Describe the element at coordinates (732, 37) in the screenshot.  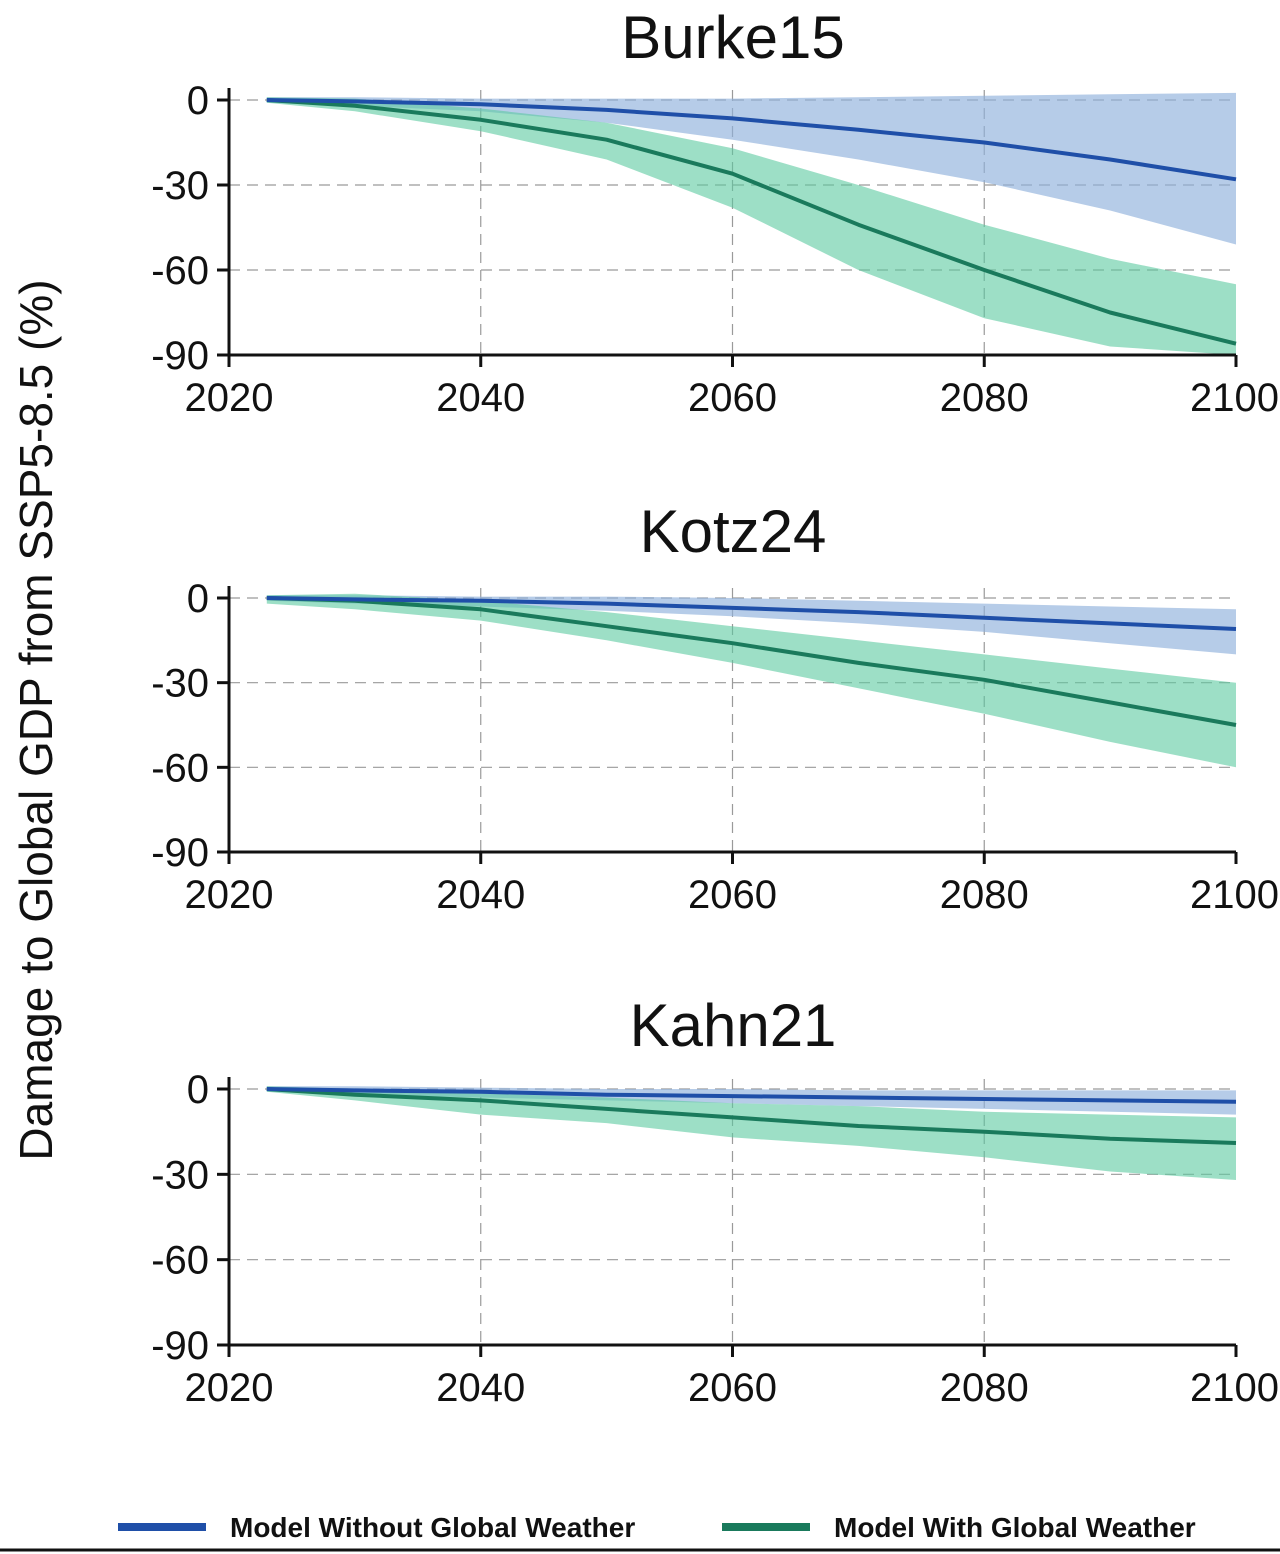
I see `chart-title: Burke15` at that location.